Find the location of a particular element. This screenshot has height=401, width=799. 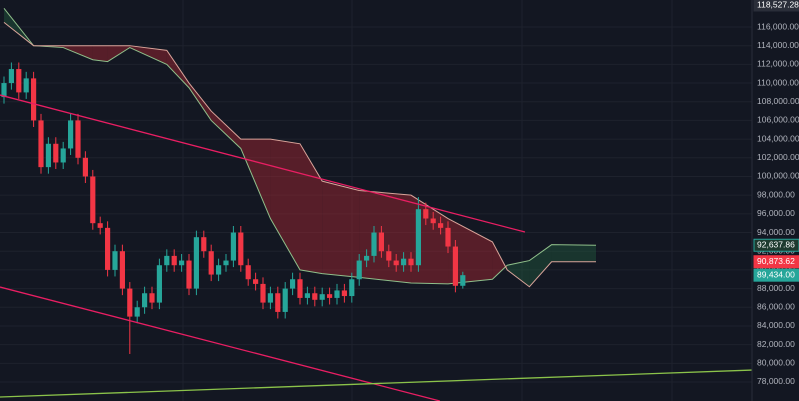

y-tick-label: 112,000.00 is located at coordinates (778, 64).